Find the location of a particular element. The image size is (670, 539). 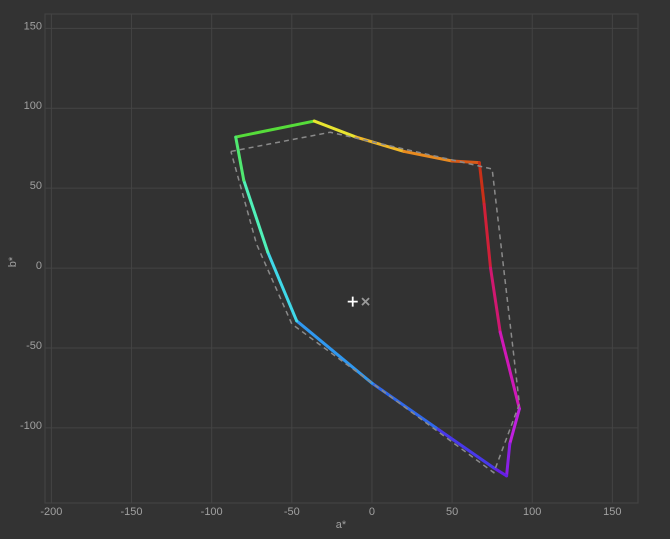

x-tick-label: -200 is located at coordinates (51, 512).